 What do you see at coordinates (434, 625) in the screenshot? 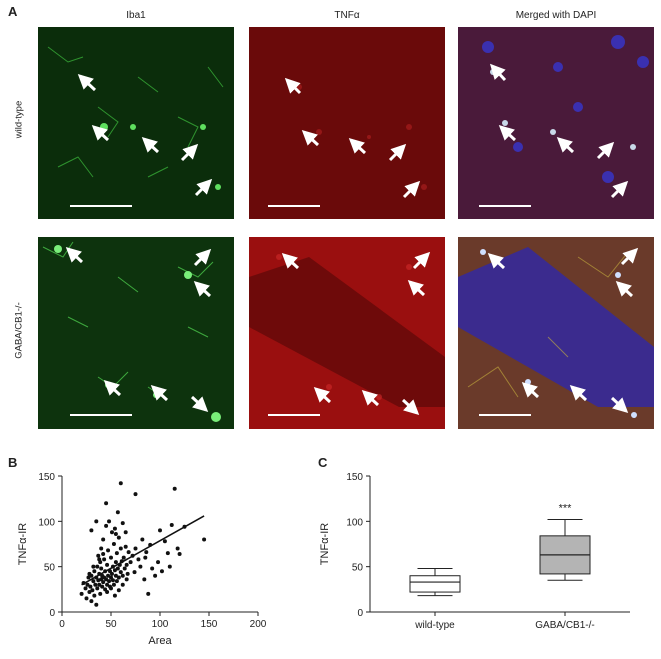
I see `category-label: wild-type` at bounding box center [434, 625].